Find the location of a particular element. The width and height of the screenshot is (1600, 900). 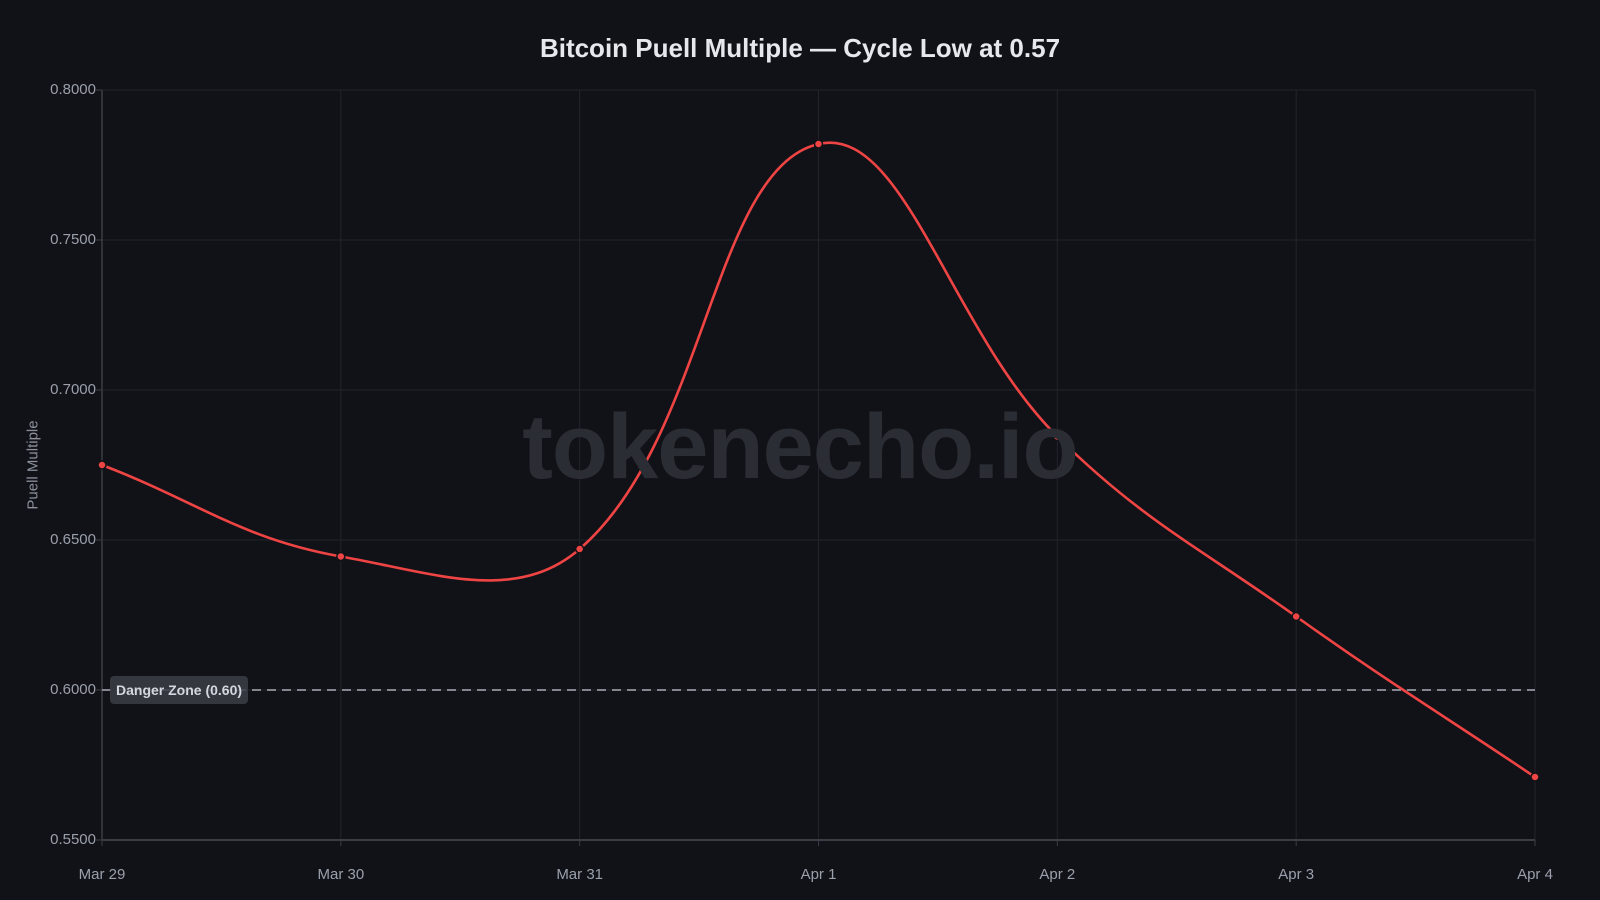

watermark: tokenecho.io is located at coordinates (800, 447).